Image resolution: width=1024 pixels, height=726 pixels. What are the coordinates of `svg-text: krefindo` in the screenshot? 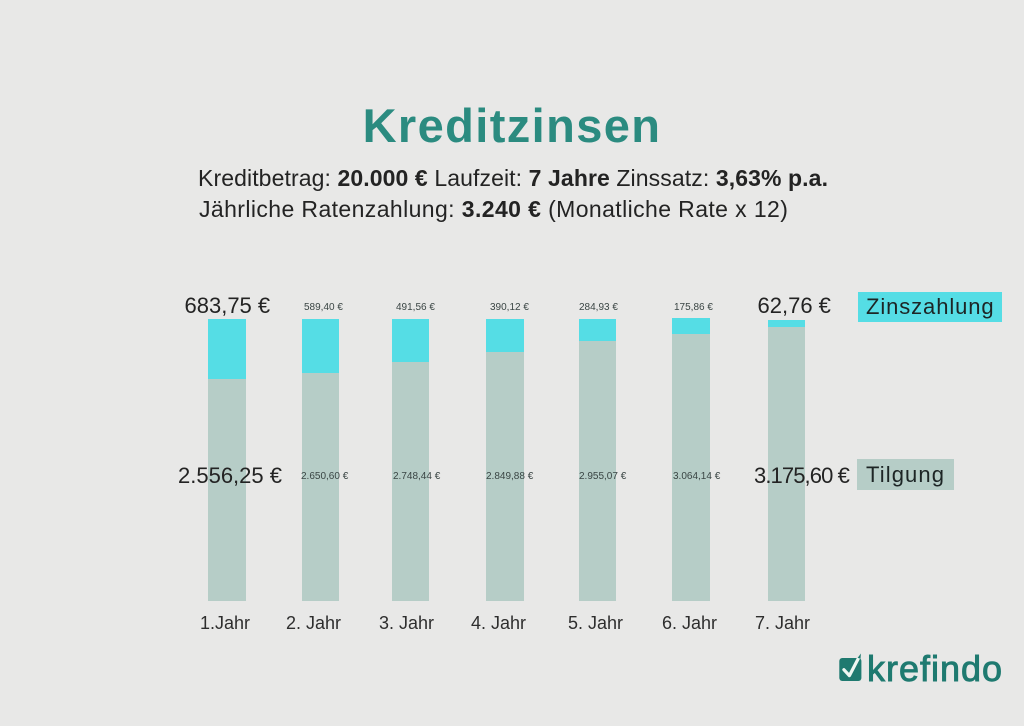 It's located at (935, 668).